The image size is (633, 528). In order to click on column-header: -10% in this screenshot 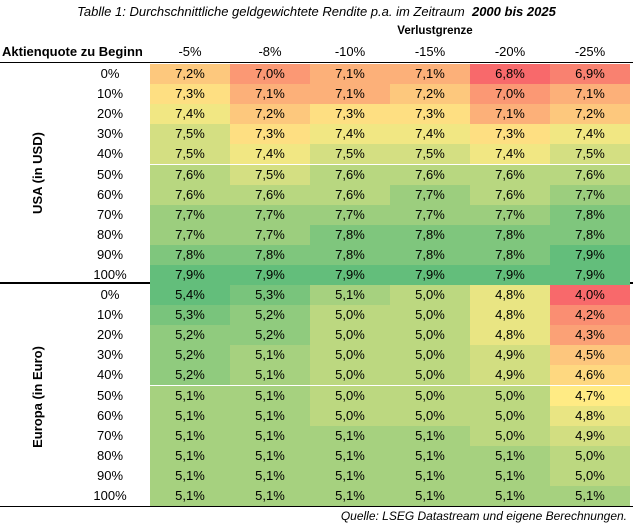, I will do `click(350, 51)`.